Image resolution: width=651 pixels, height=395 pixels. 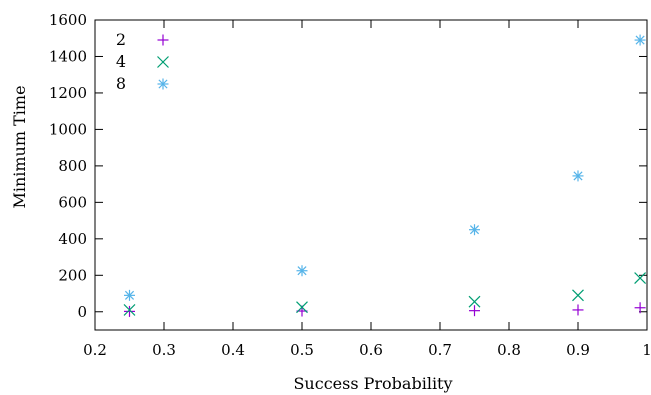 I want to click on x-axis-title: Success Probability, so click(x=372, y=383).